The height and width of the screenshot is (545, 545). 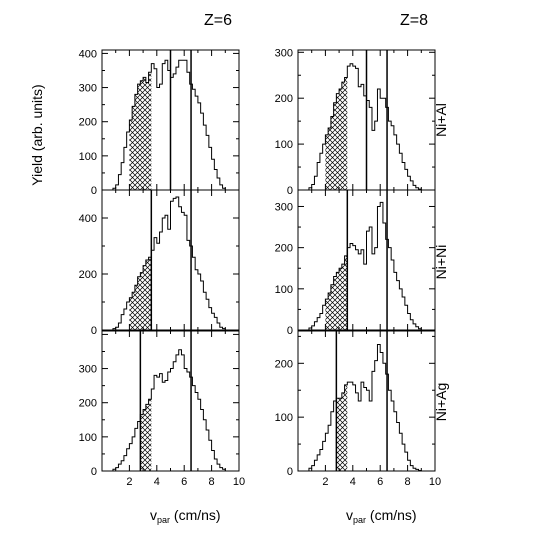 I want to click on column-label-z8: Z=8, so click(x=414, y=20).